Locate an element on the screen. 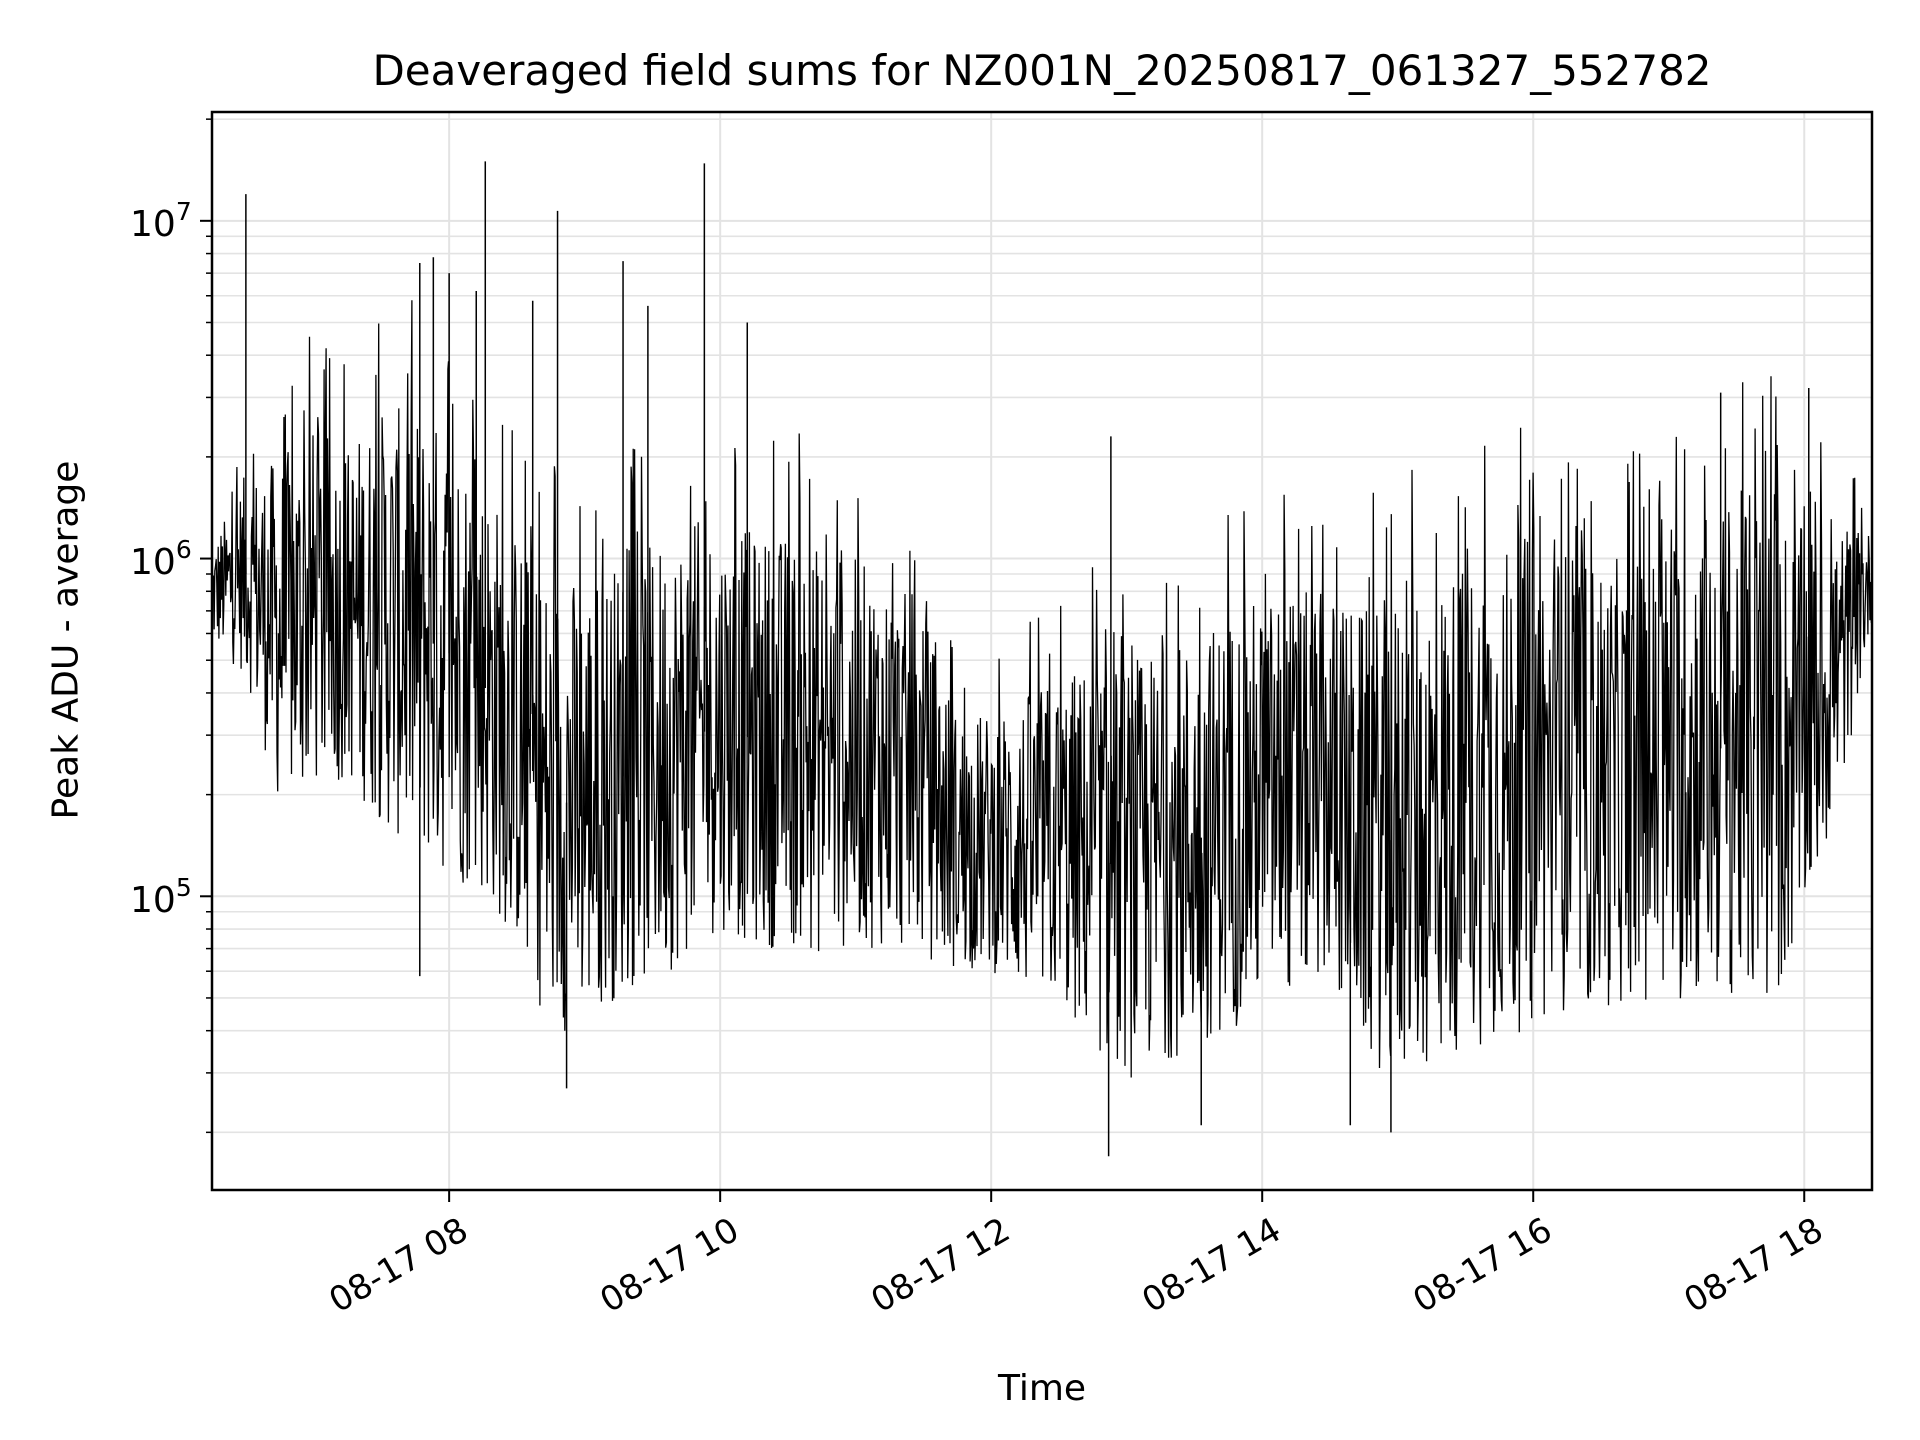  y-tick-exponent: 5 is located at coordinates (183, 887).